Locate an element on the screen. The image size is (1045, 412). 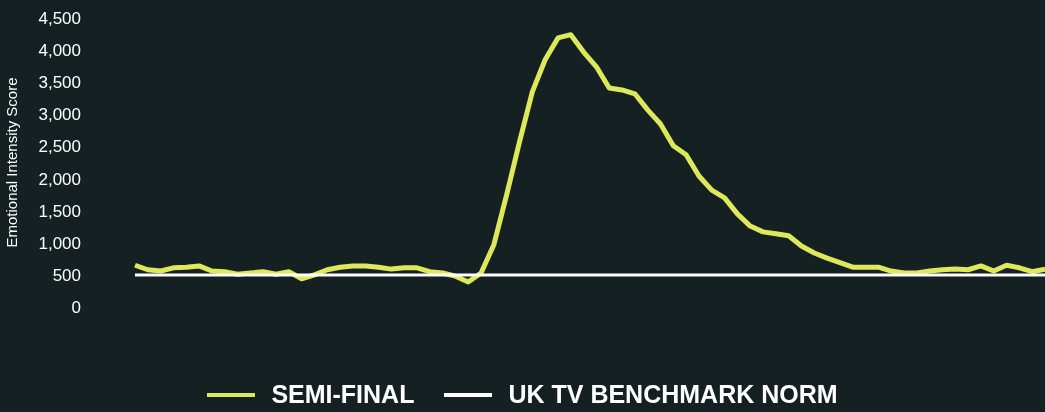
y-tick-label: 1,500 is located at coordinates (59, 211).